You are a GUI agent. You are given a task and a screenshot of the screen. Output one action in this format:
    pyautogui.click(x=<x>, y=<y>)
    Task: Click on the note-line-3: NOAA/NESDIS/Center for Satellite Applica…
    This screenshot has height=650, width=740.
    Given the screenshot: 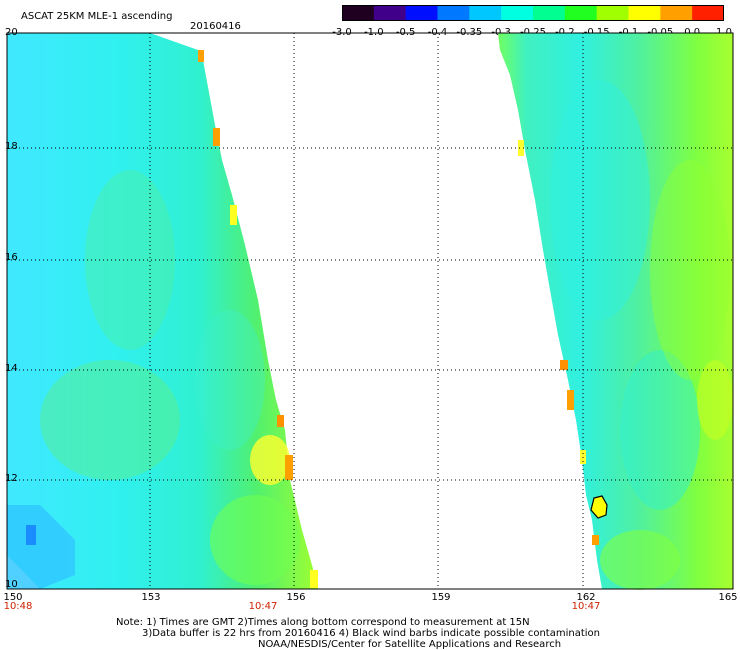 What is the action you would take?
    pyautogui.click(x=410, y=644)
    